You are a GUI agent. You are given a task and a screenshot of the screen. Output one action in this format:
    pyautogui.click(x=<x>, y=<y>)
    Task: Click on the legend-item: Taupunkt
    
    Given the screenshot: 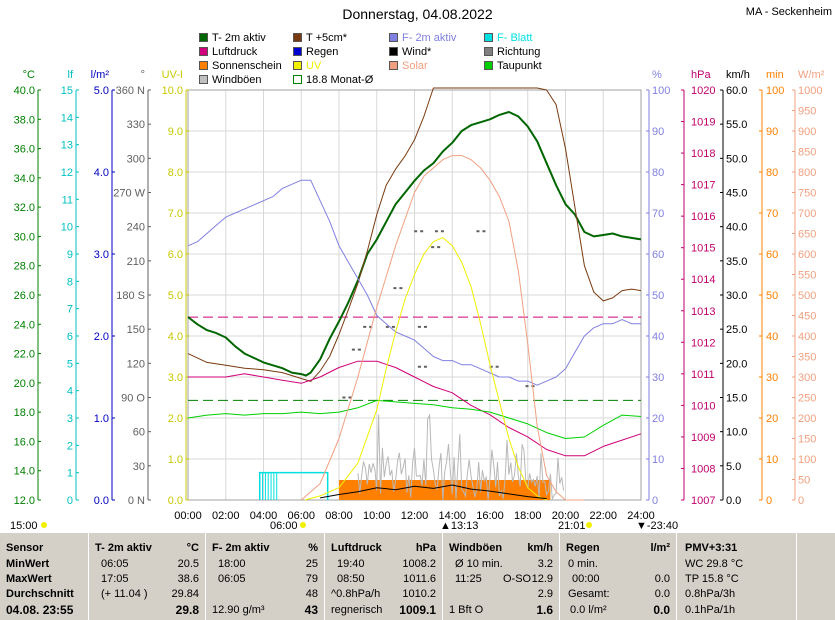 What is the action you would take?
    pyautogui.click(x=513, y=66)
    